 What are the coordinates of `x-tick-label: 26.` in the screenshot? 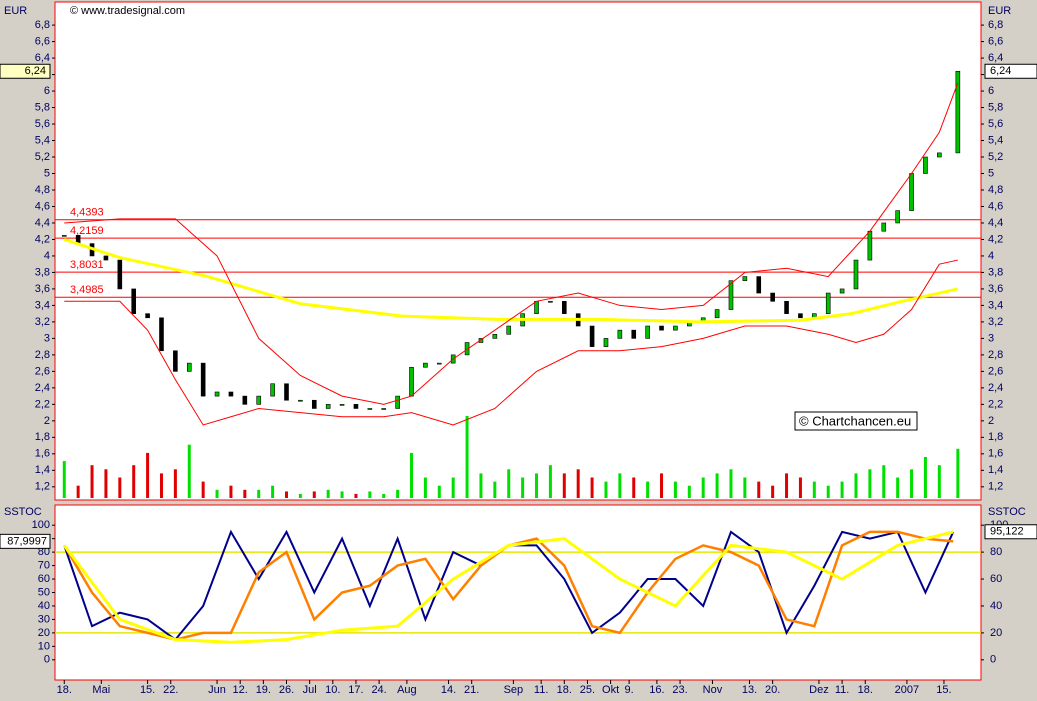 It's located at (286, 690).